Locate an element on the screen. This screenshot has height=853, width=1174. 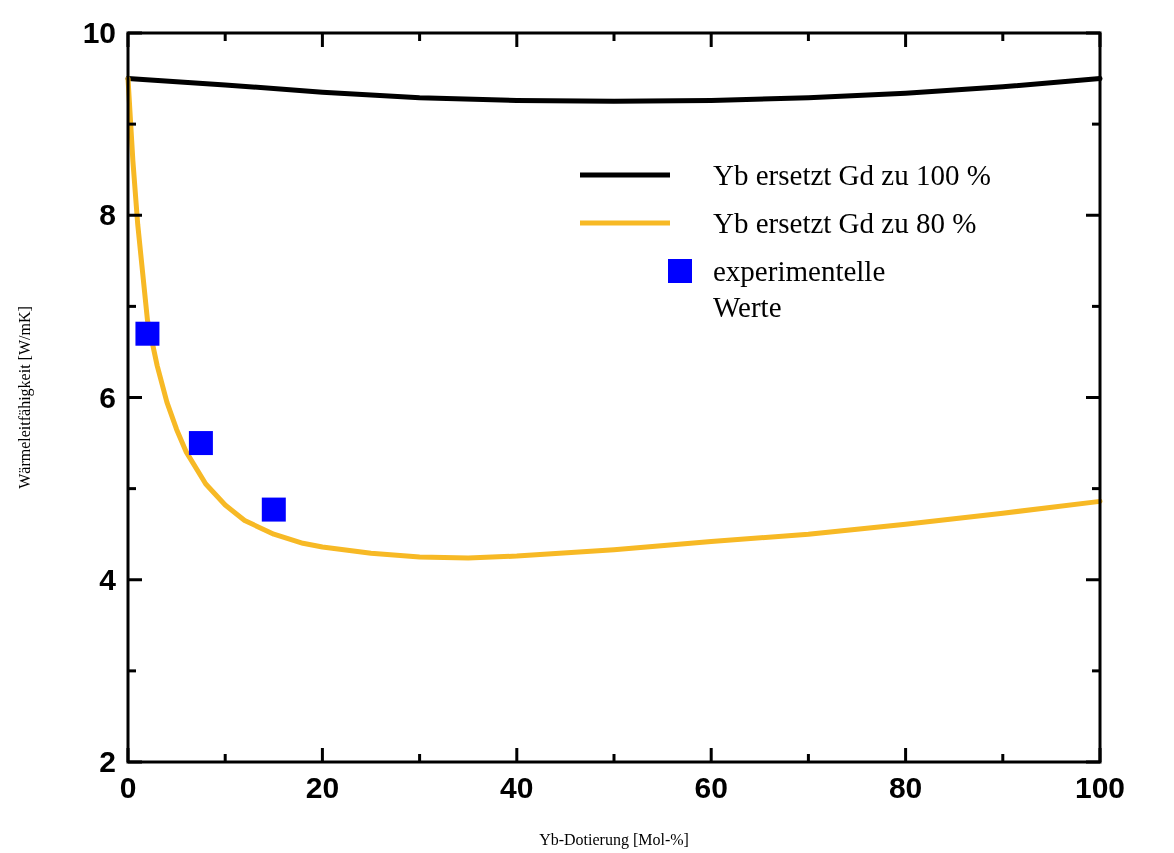
legend-label: experimentelle Werte is located at coordinates (799, 289).